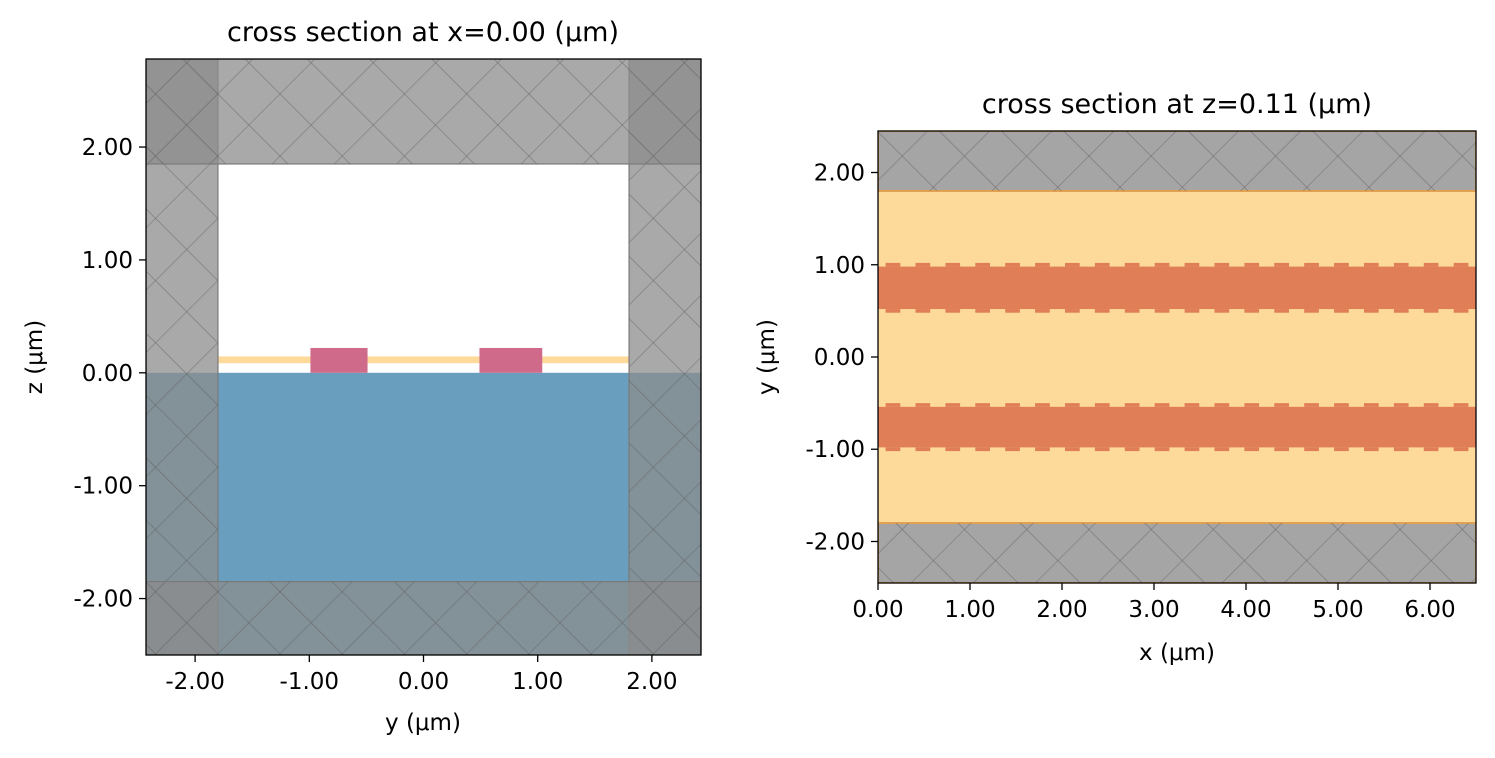 The width and height of the screenshot is (1495, 758). Describe the element at coordinates (1429, 610) in the screenshot. I see `x-tick-label: 6.00` at that location.